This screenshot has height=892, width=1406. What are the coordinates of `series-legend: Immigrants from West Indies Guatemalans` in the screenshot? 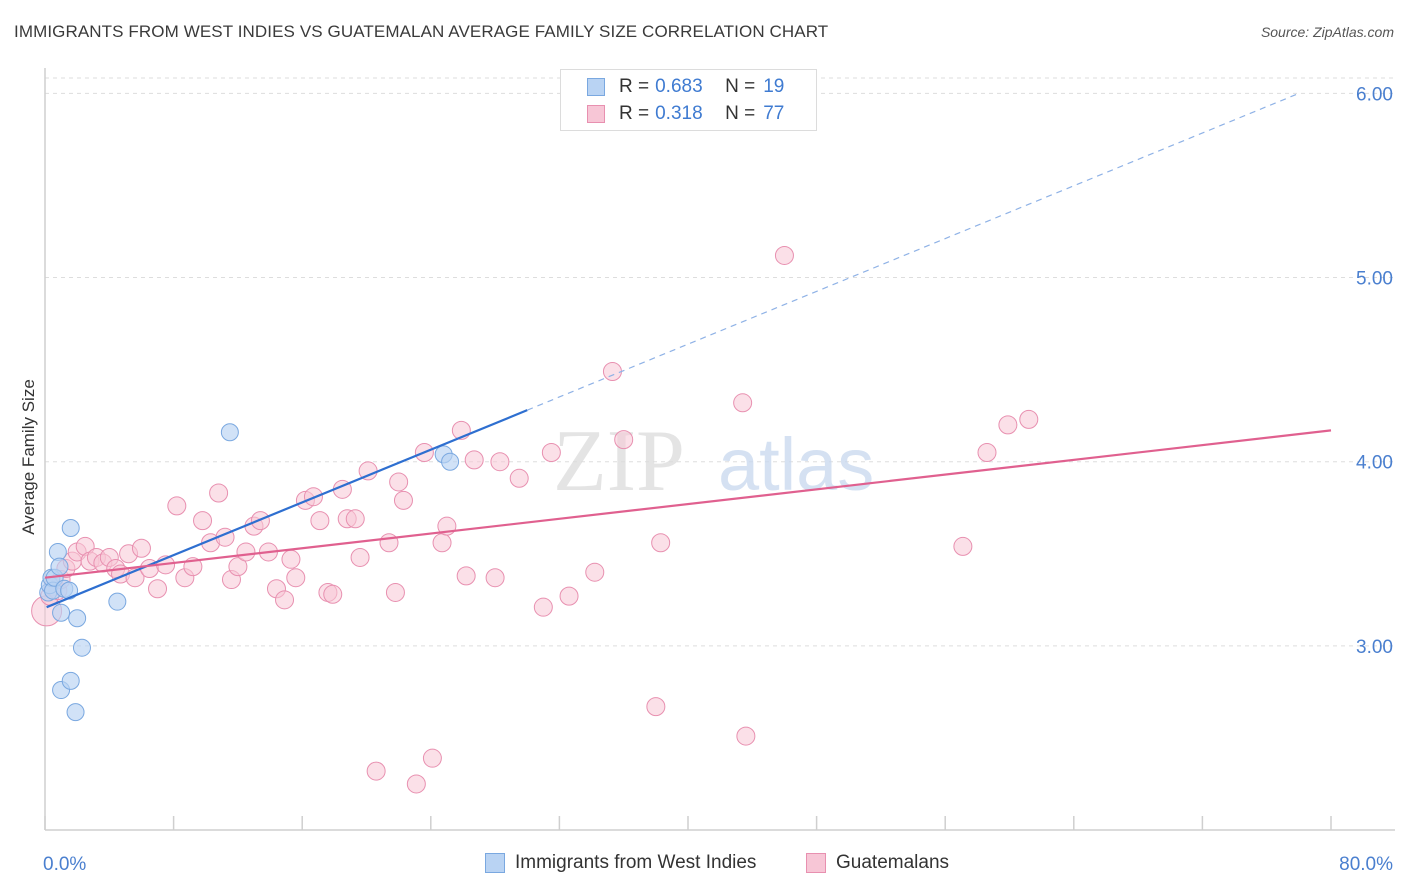 It's located at (703, 865).